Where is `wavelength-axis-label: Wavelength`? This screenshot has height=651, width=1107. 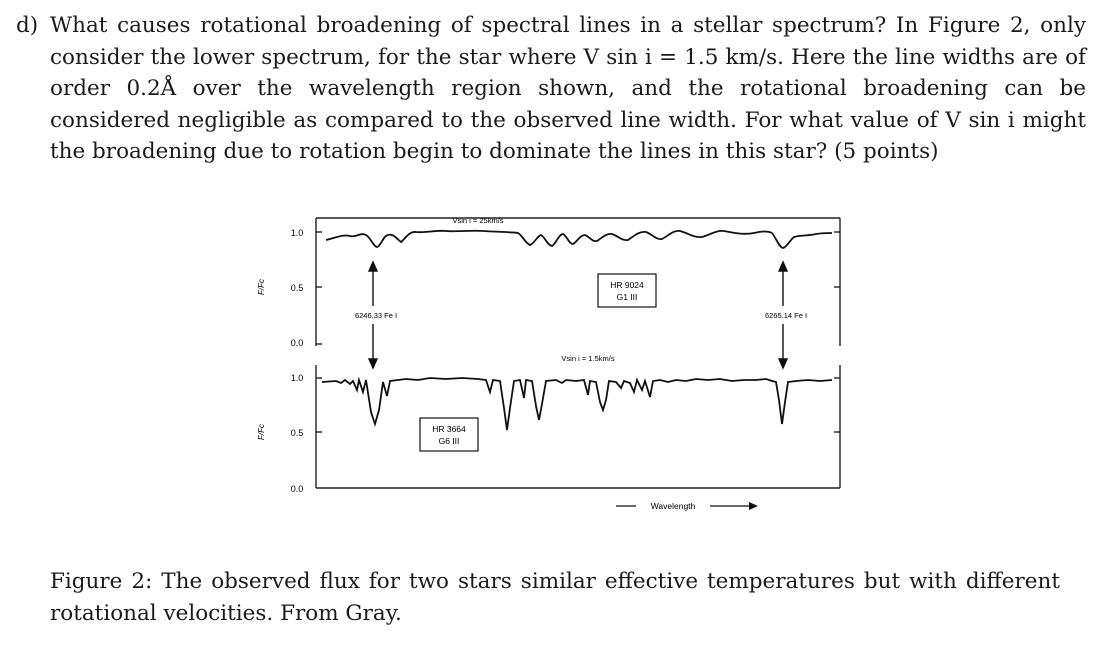
wavelength-axis-label: Wavelength is located at coordinates (687, 506).